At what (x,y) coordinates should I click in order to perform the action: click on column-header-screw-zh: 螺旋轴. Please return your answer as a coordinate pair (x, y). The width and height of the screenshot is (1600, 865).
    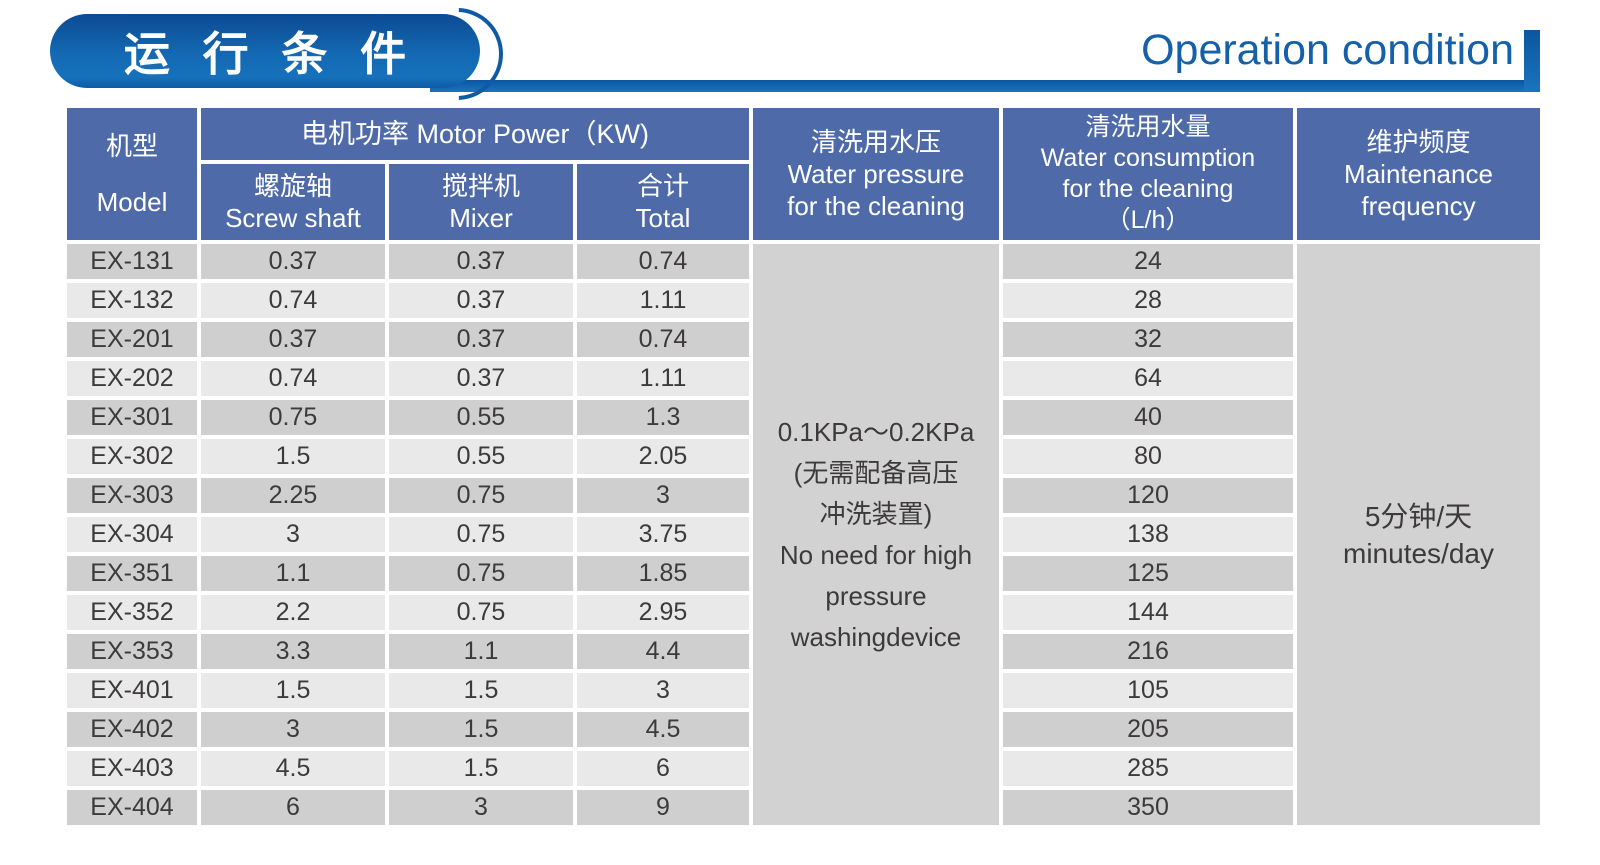
    Looking at the image, I should click on (292, 186).